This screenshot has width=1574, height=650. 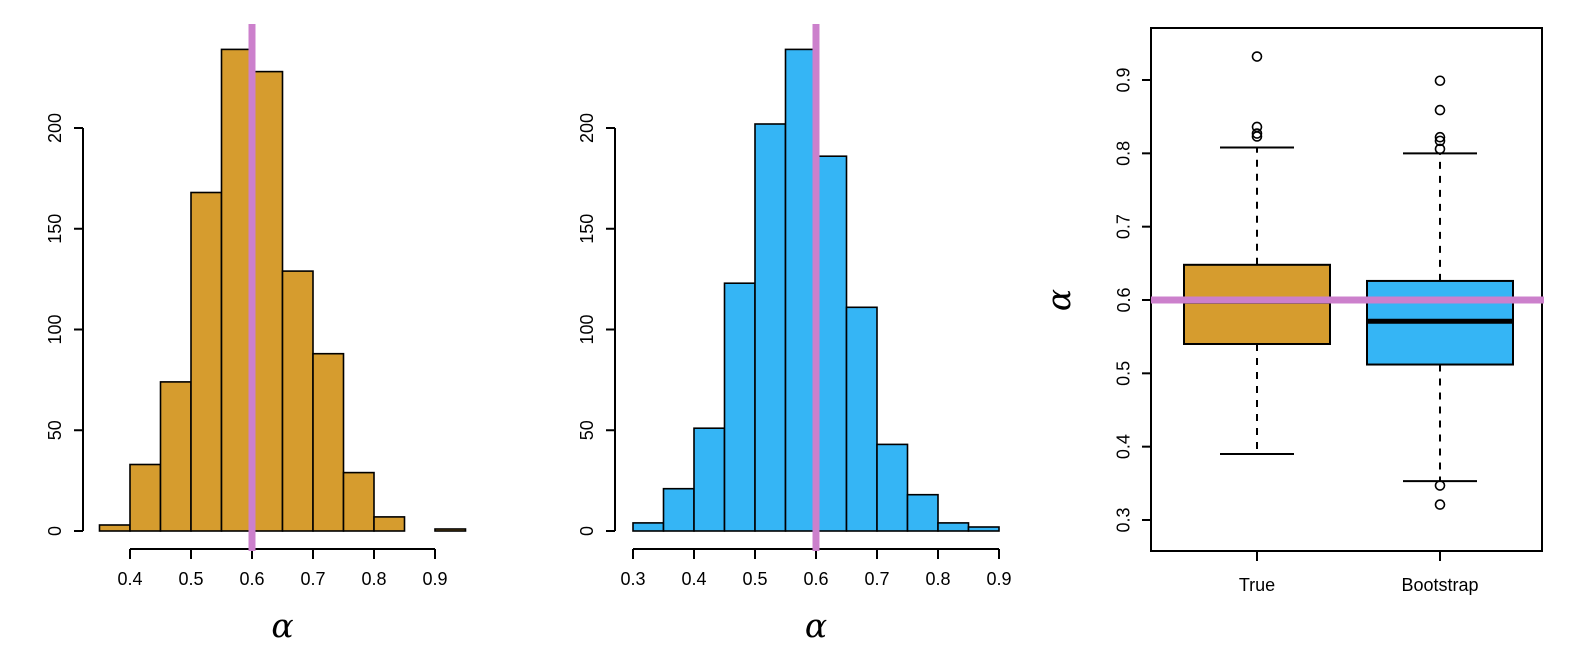 I want to click on group-label: Bootstrap, so click(x=1439, y=585).